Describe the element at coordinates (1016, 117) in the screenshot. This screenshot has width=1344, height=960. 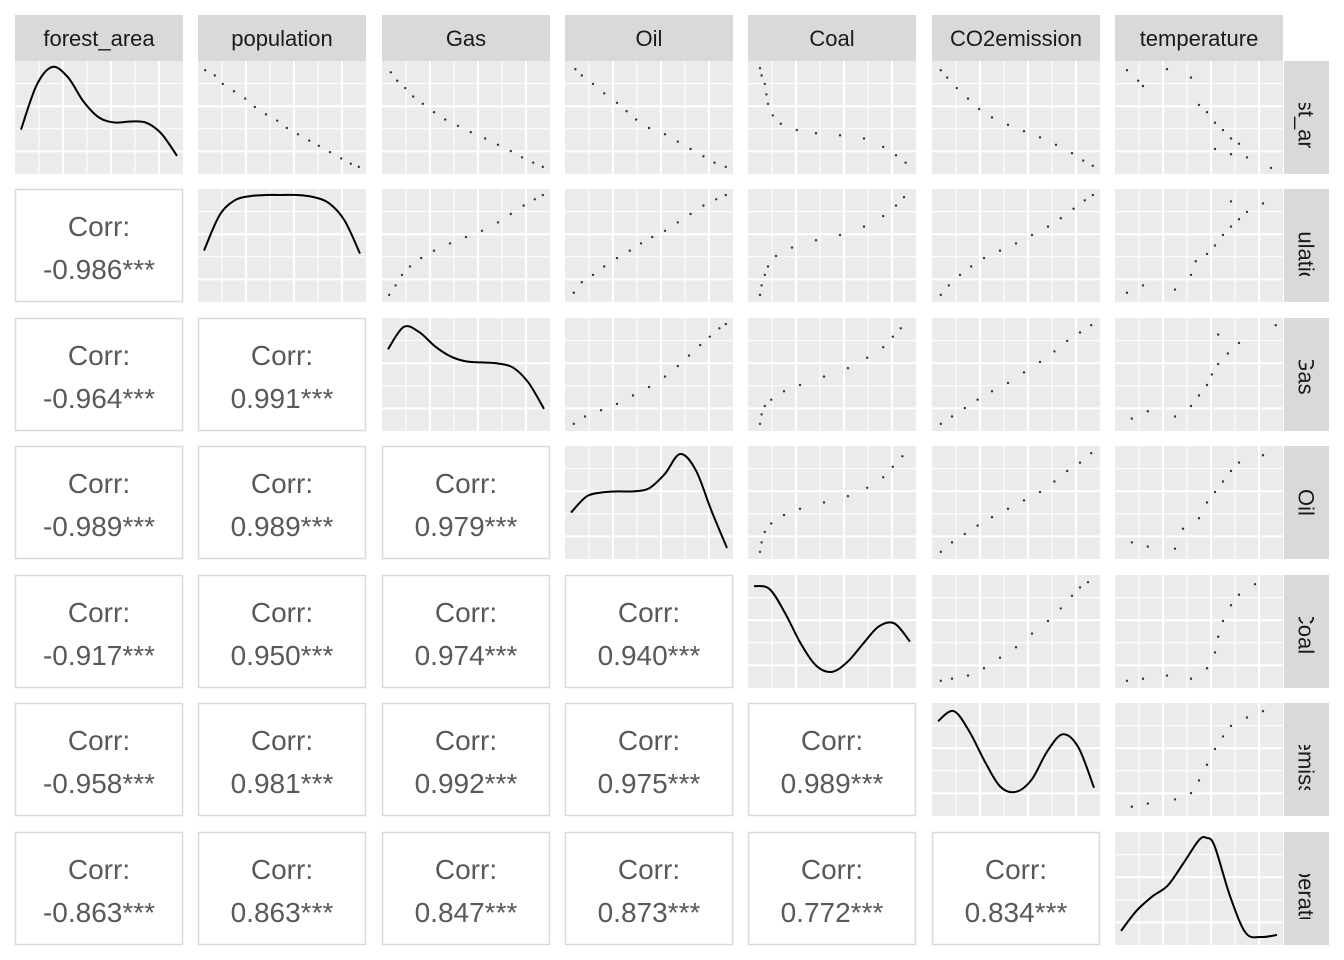
I see `scatter-panel-forest_area-CO2emission` at that location.